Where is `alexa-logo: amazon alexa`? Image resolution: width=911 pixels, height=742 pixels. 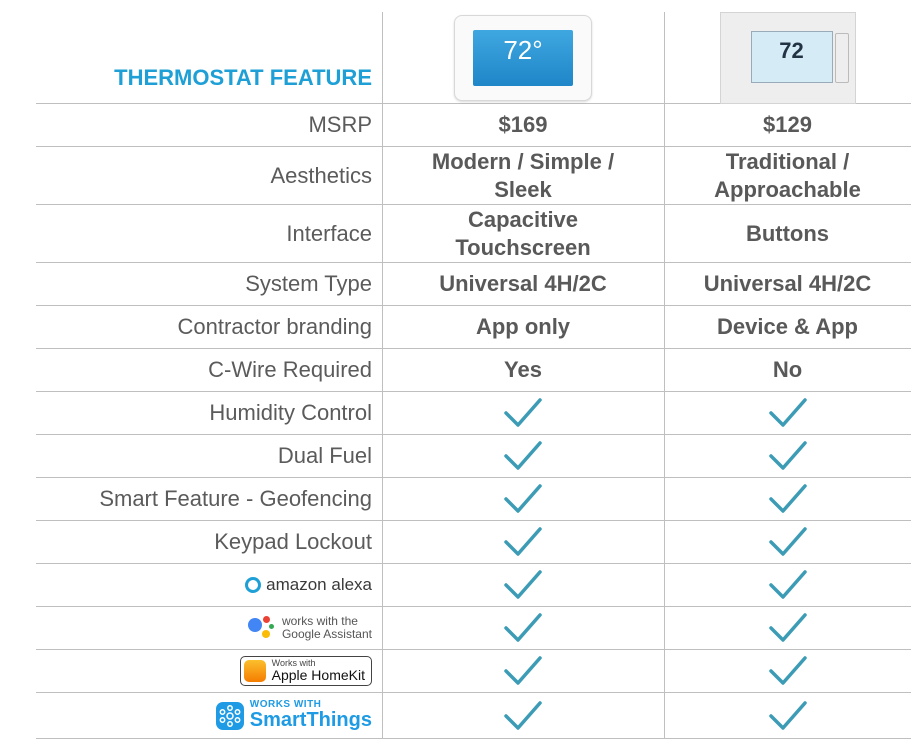 alexa-logo: amazon alexa is located at coordinates (308, 585).